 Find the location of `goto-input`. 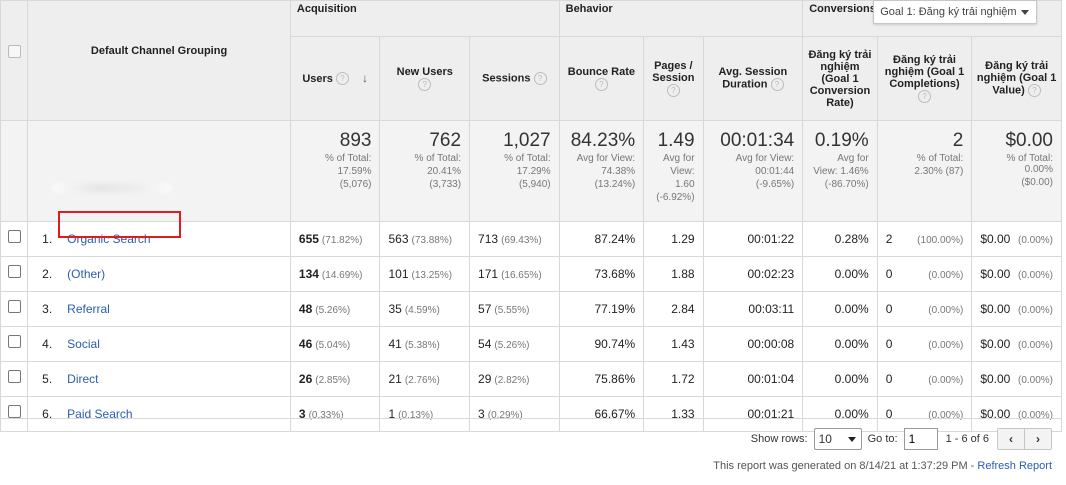

goto-input is located at coordinates (920, 439).